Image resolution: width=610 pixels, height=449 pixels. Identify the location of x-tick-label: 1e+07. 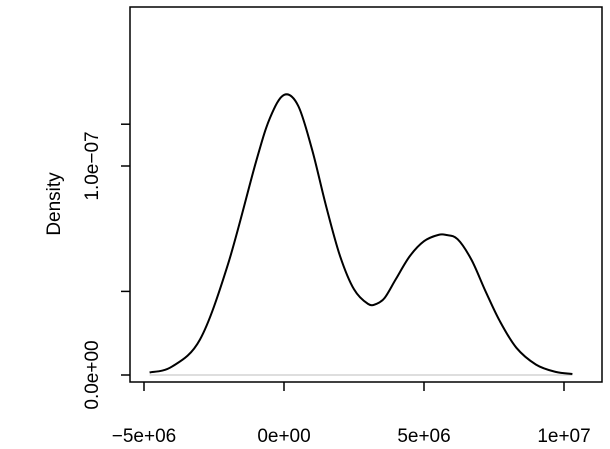
(563, 436).